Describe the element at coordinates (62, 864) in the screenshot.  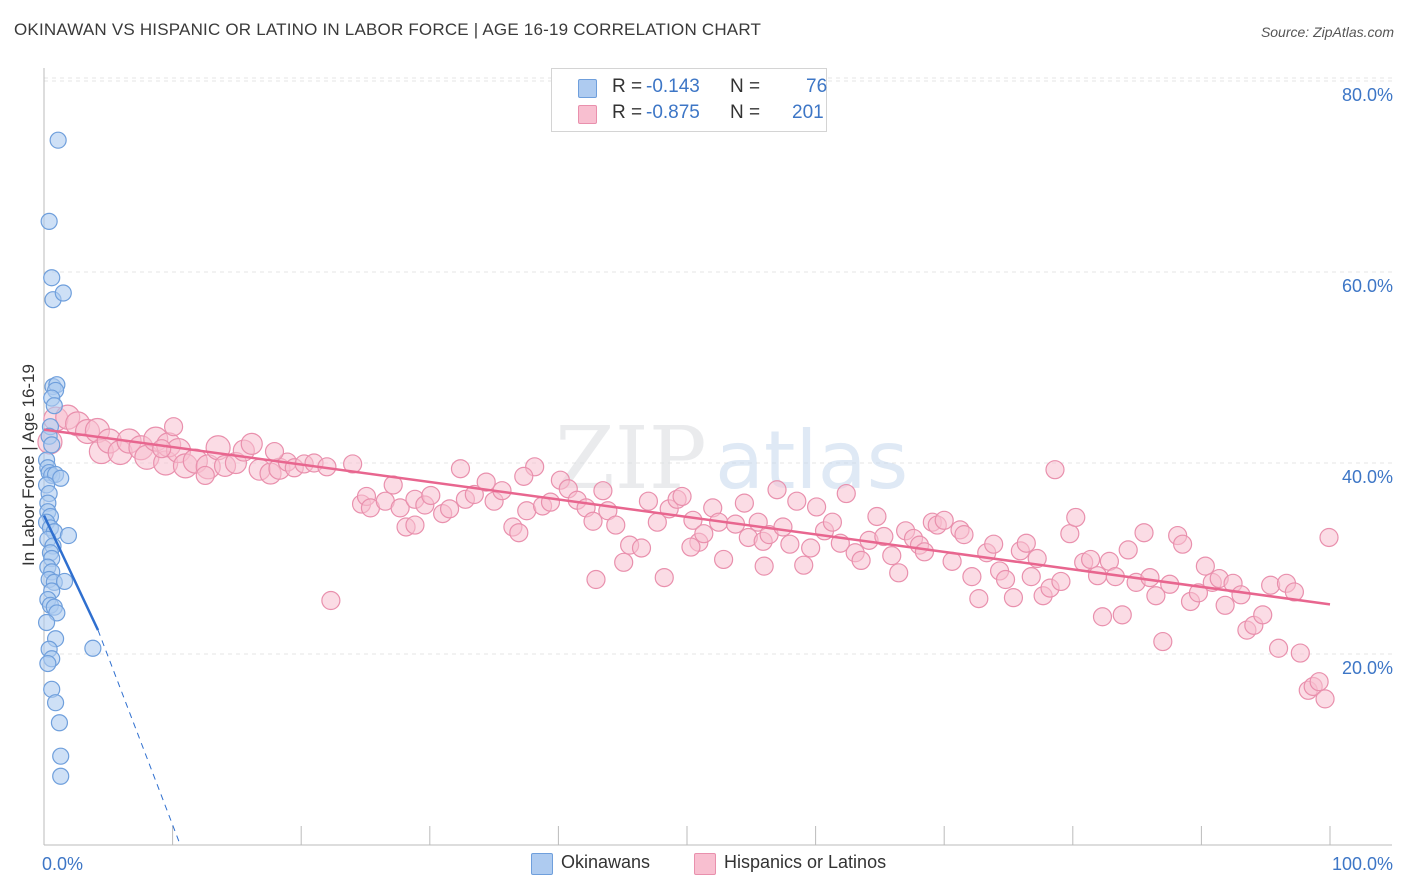
I see `x-tick-label: 0.0%` at that location.